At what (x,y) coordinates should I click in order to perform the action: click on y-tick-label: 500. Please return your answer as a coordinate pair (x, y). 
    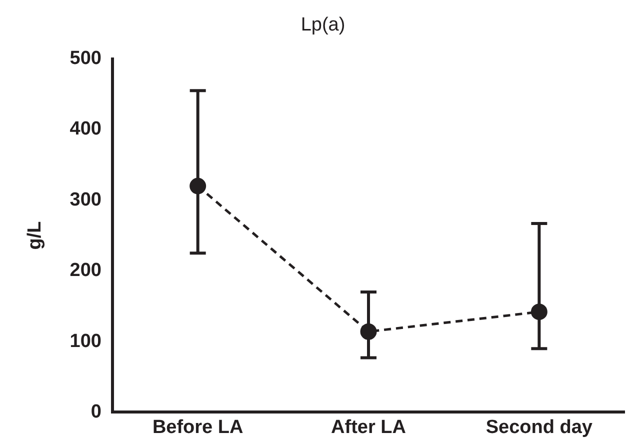
    Looking at the image, I should click on (86, 59).